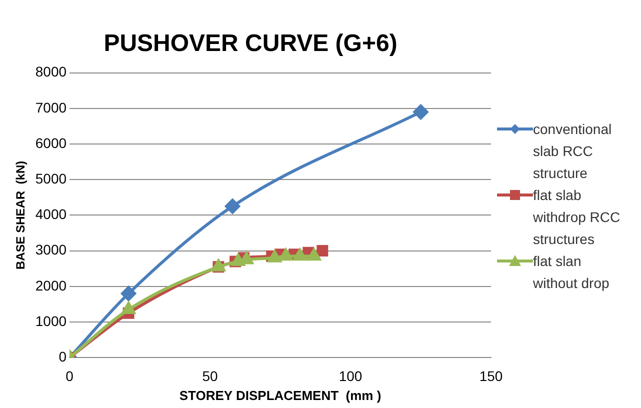 This screenshot has height=408, width=641. I want to click on y-tick-label: 4000, so click(51, 214).